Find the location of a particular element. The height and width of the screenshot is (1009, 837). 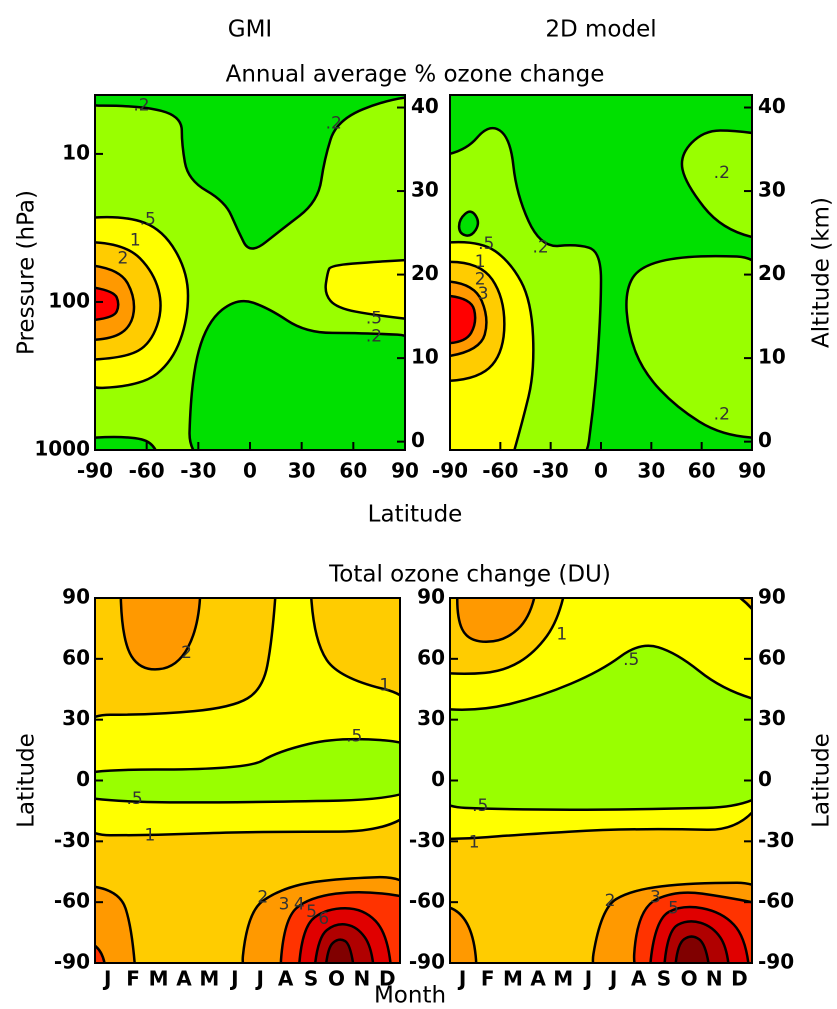

y2-axis-label: Latitude is located at coordinates (822, 780).